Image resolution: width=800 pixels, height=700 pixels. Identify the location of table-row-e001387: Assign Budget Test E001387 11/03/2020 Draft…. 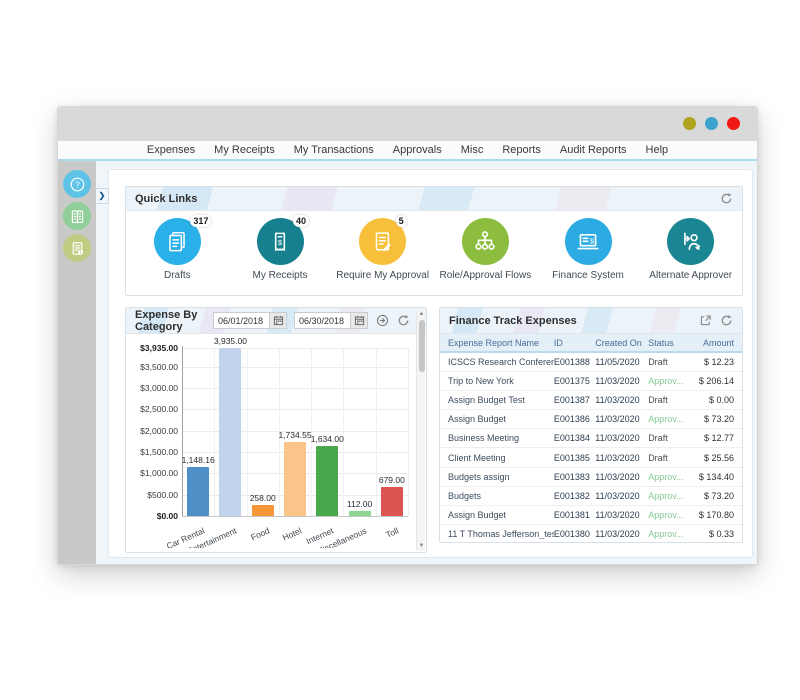
(591, 401).